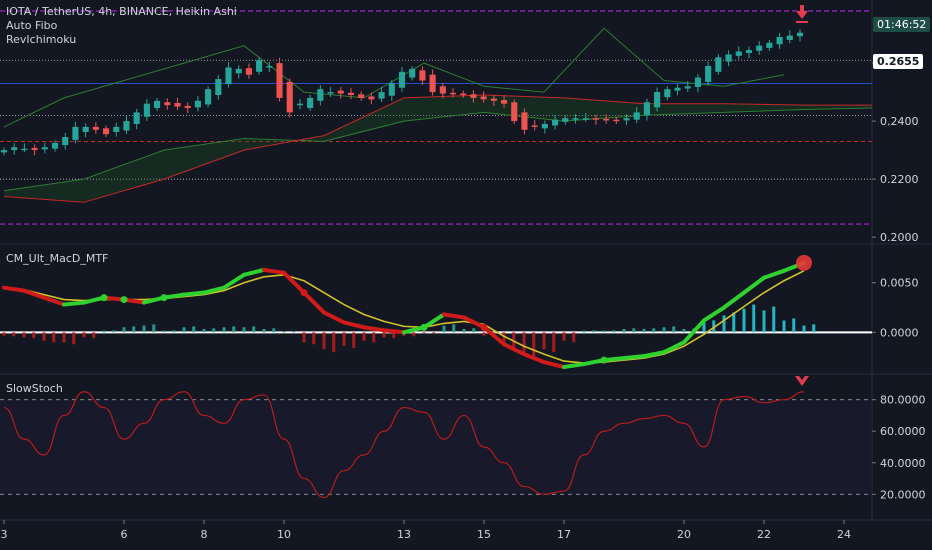 This screenshot has width=932, height=550. I want to click on indicator-revichimoku: RevIchimoku, so click(41, 39).